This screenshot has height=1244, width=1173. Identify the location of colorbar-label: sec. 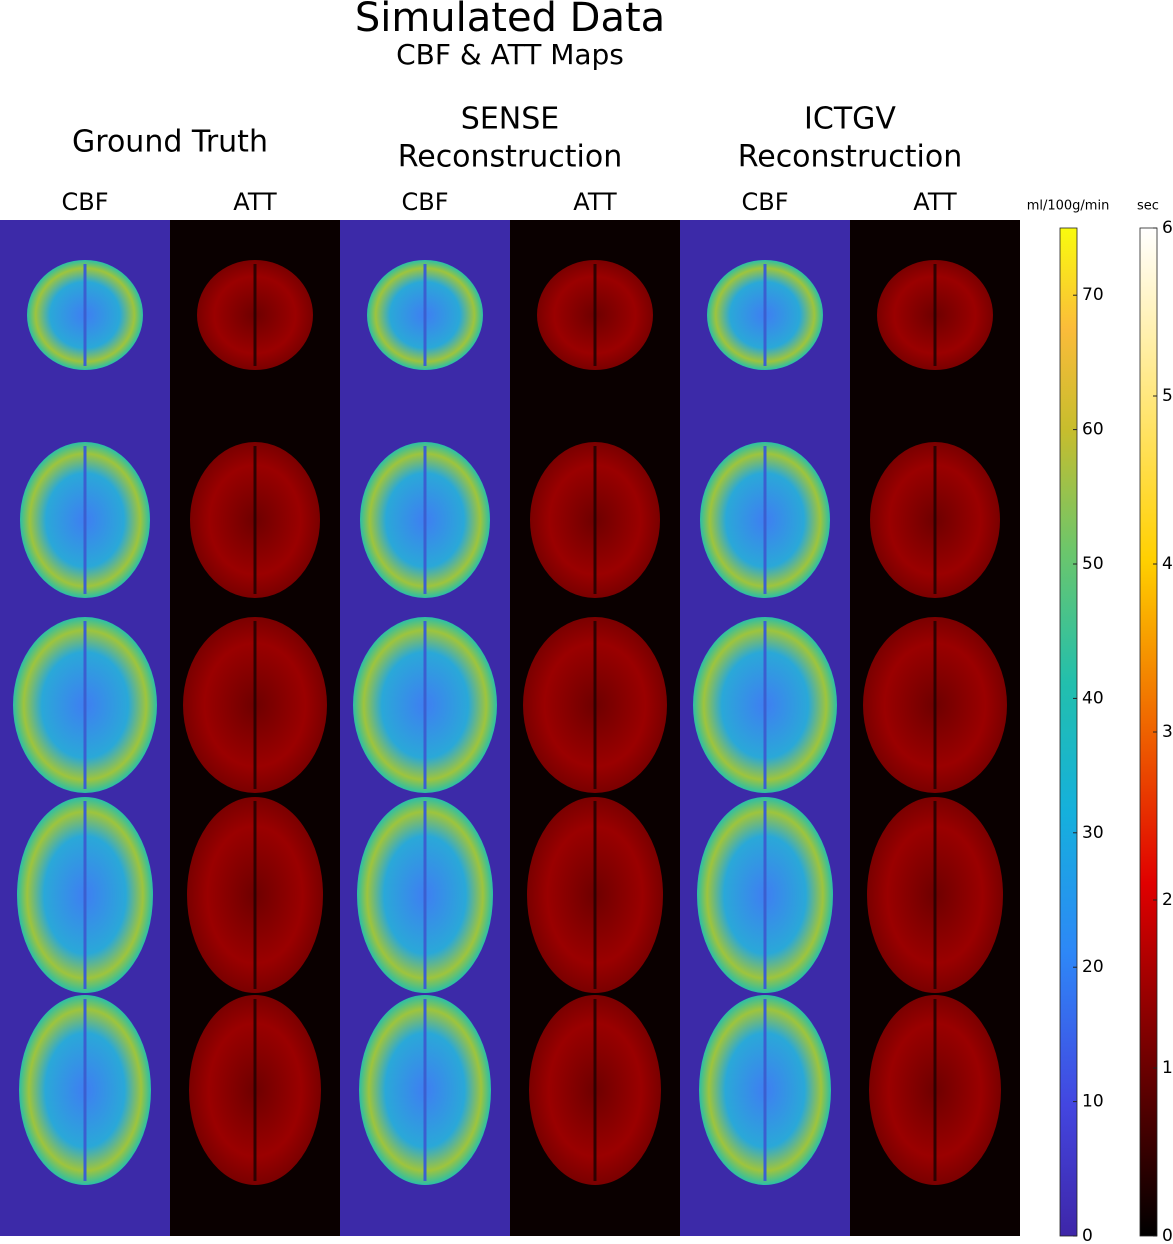
(1148, 206).